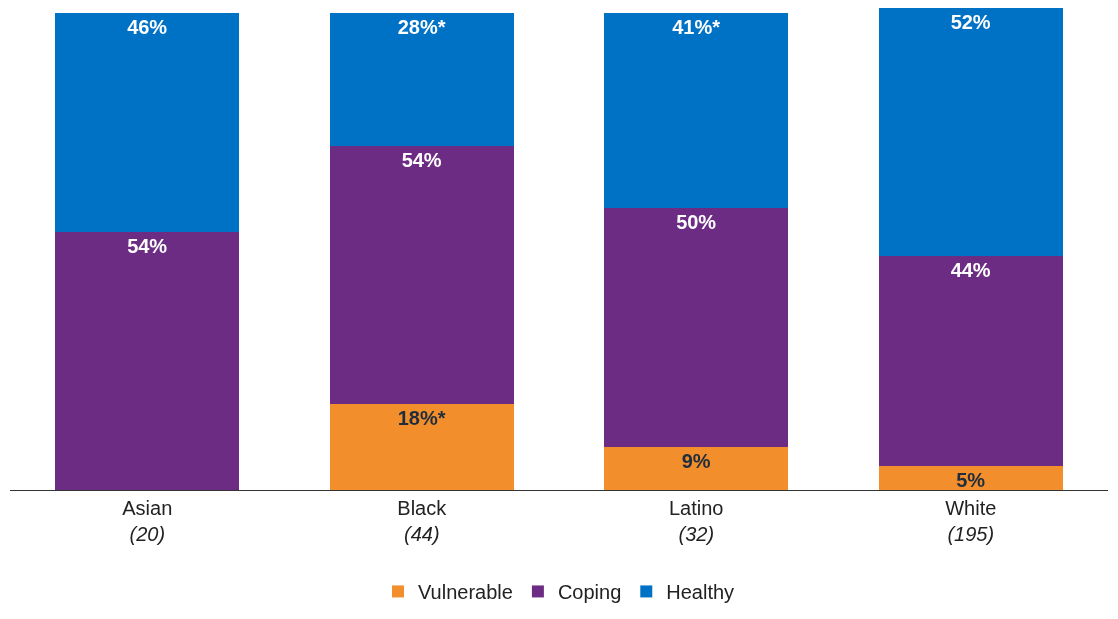  I want to click on data-label: 46%, so click(147, 26).